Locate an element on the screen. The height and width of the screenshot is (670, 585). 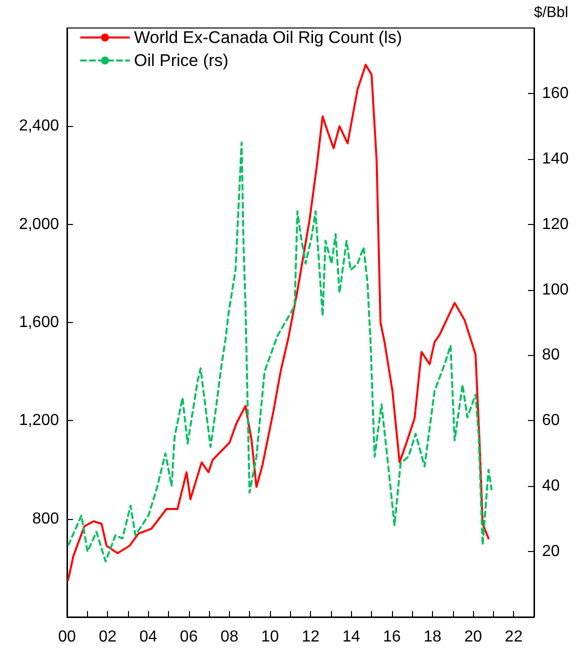
x-tick-label: 04 is located at coordinates (148, 637).